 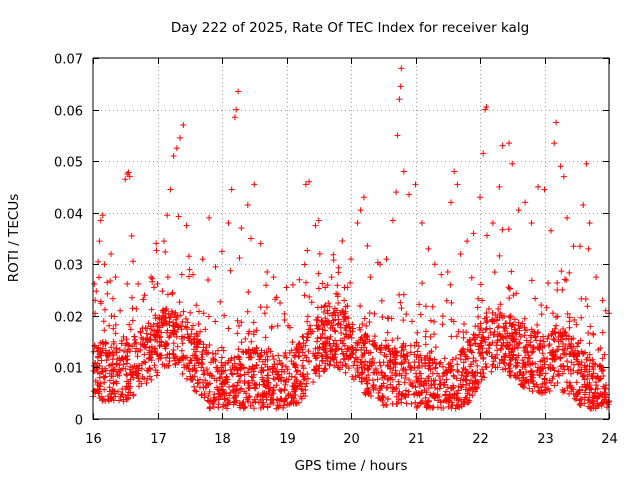 I want to click on x-tick-label: 21, so click(x=416, y=439).